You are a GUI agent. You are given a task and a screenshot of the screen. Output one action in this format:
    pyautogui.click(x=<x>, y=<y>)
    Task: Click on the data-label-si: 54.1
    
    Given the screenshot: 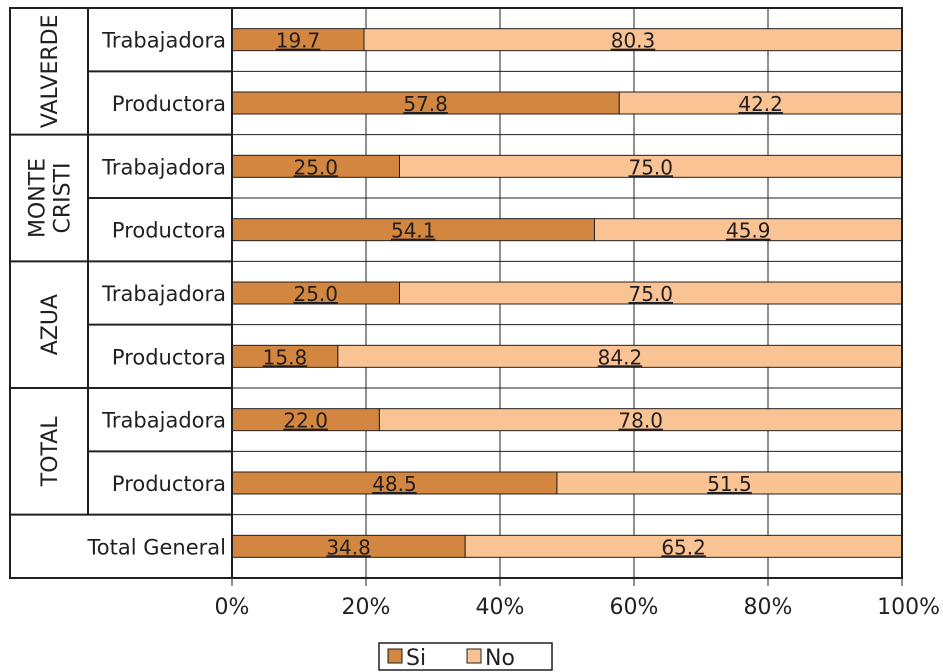 What is the action you would take?
    pyautogui.click(x=413, y=231)
    